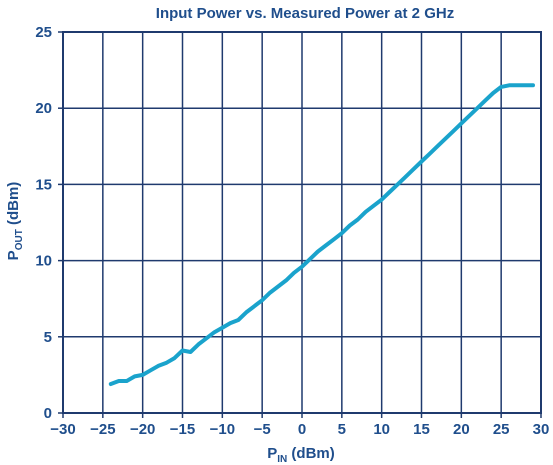 This screenshot has height=465, width=553. Describe the element at coordinates (48, 413) in the screenshot. I see `y-tick-label: 0` at that location.